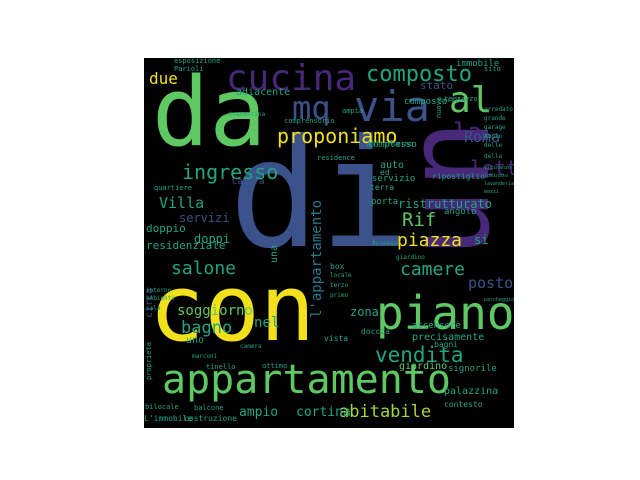 This screenshot has height=480, width=640. What do you see at coordinates (433, 269) in the screenshot?
I see `word-camere: camere` at bounding box center [433, 269].